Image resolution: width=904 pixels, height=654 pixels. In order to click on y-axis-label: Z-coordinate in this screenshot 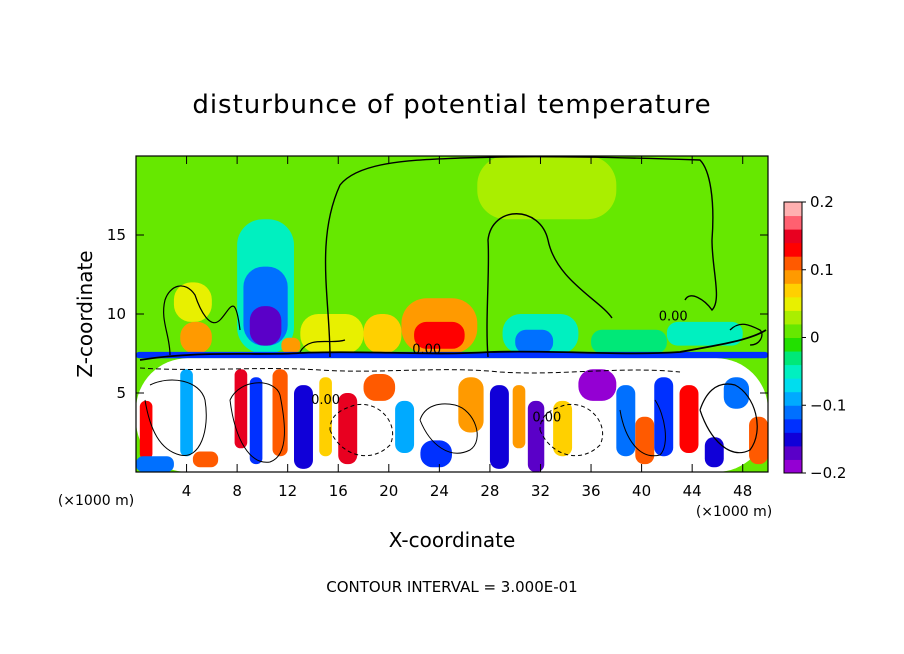, I will do `click(85, 313)`.